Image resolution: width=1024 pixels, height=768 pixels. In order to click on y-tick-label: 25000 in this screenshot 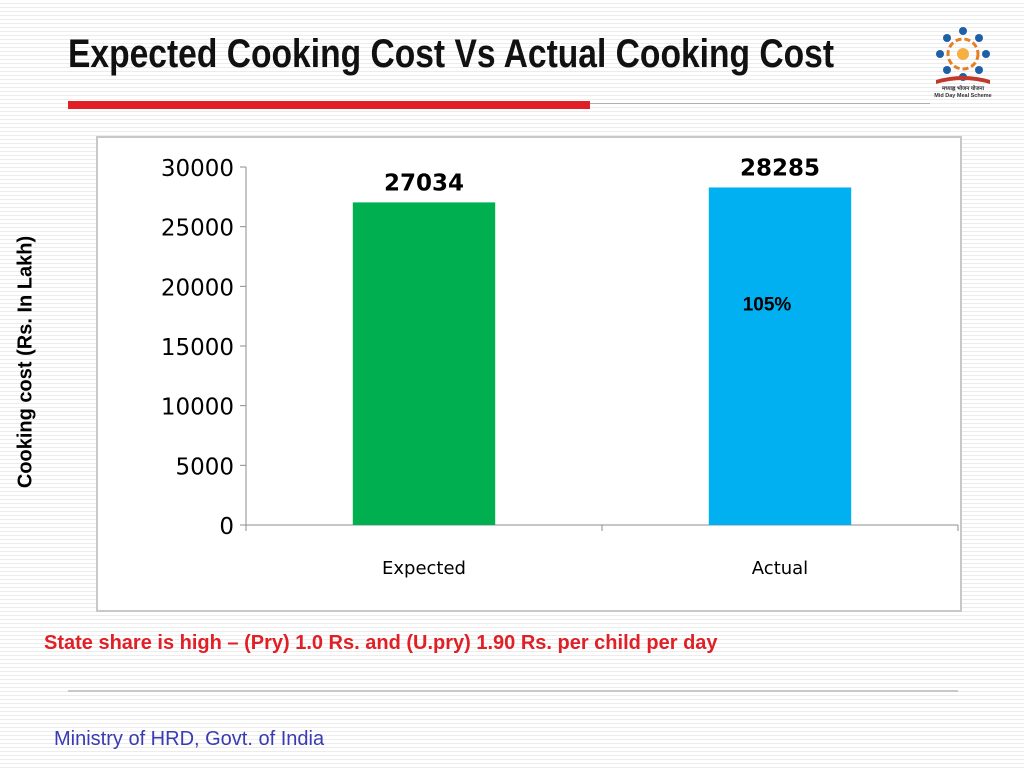, I will do `click(197, 229)`.